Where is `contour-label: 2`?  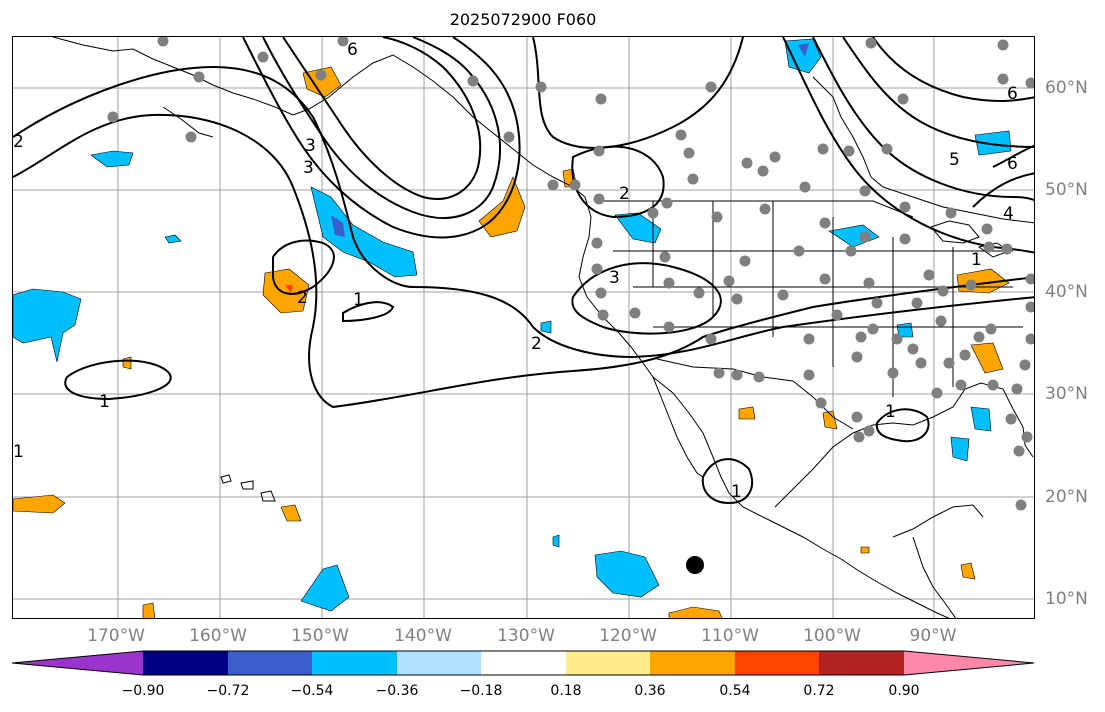
contour-label: 2 is located at coordinates (18, 142).